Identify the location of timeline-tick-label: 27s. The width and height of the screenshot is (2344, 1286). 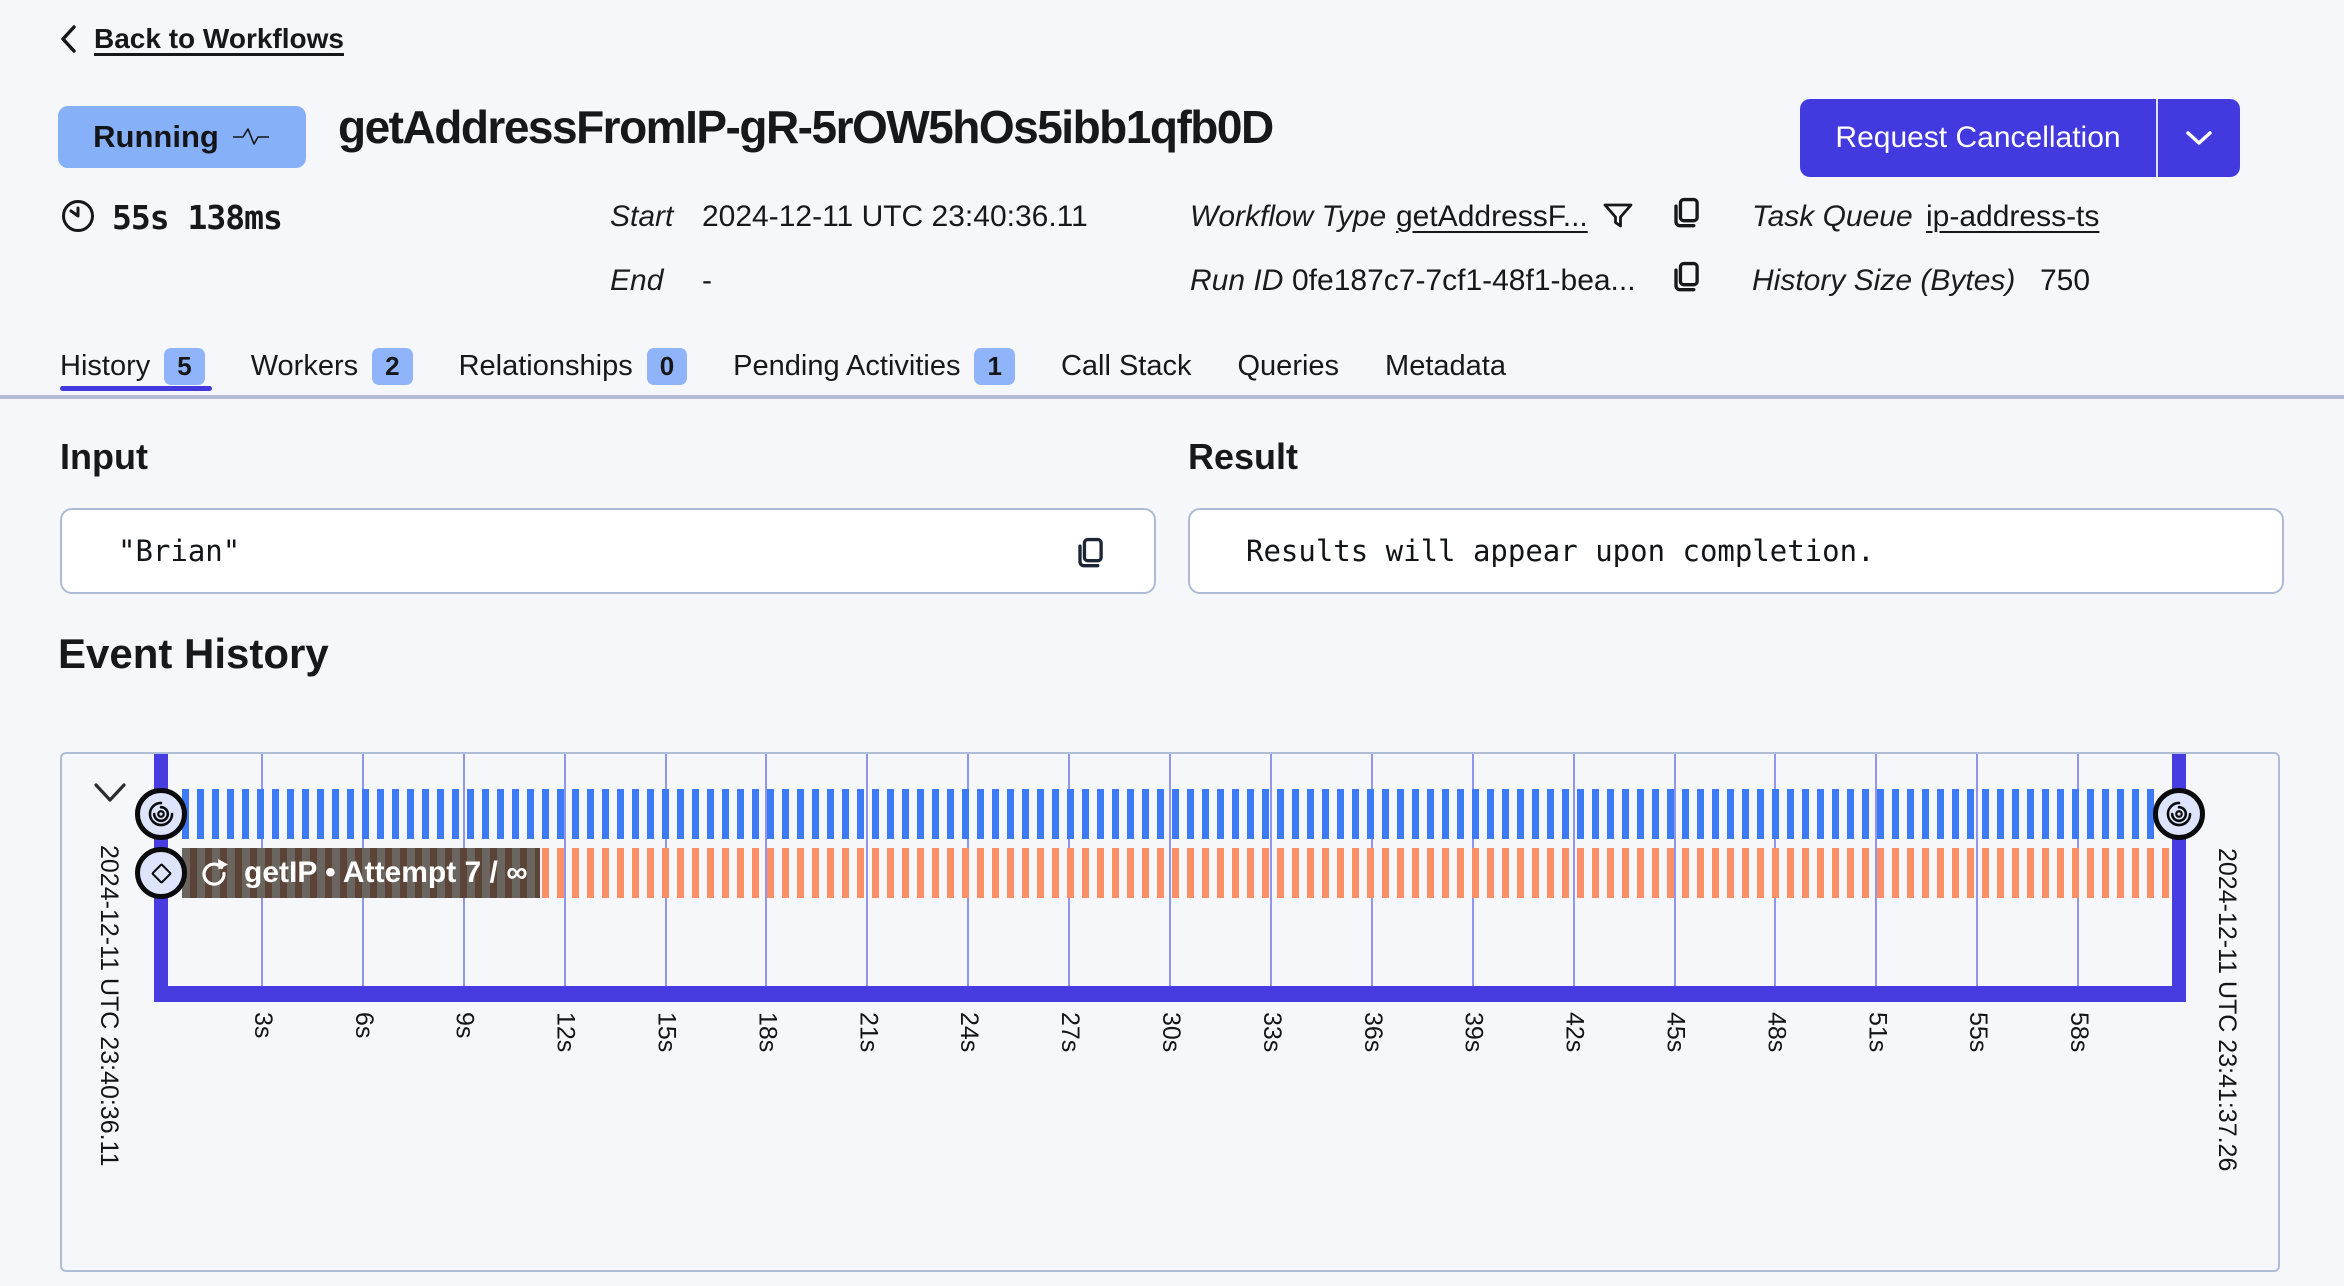
(1070, 1032).